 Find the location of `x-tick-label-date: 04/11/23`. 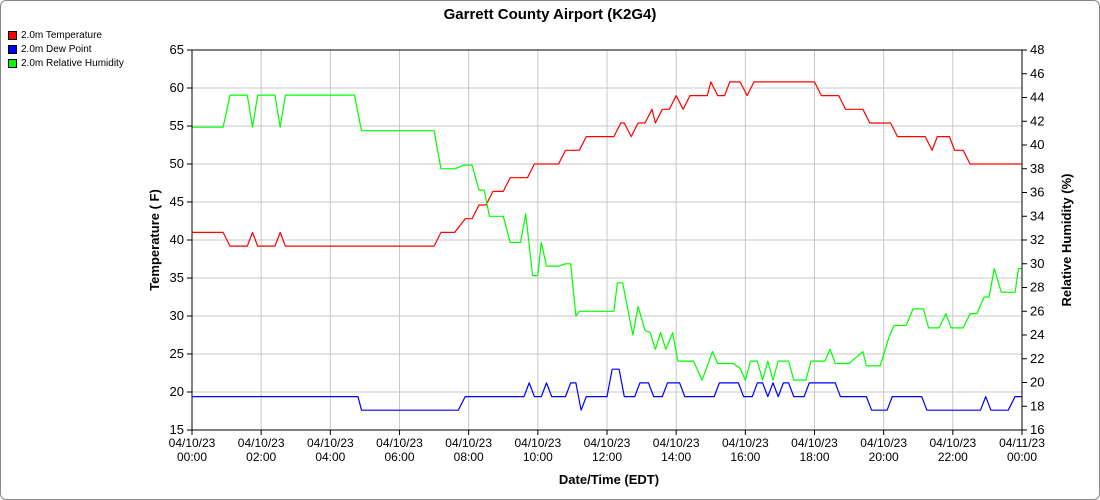

x-tick-label-date: 04/11/23 is located at coordinates (1022, 443).